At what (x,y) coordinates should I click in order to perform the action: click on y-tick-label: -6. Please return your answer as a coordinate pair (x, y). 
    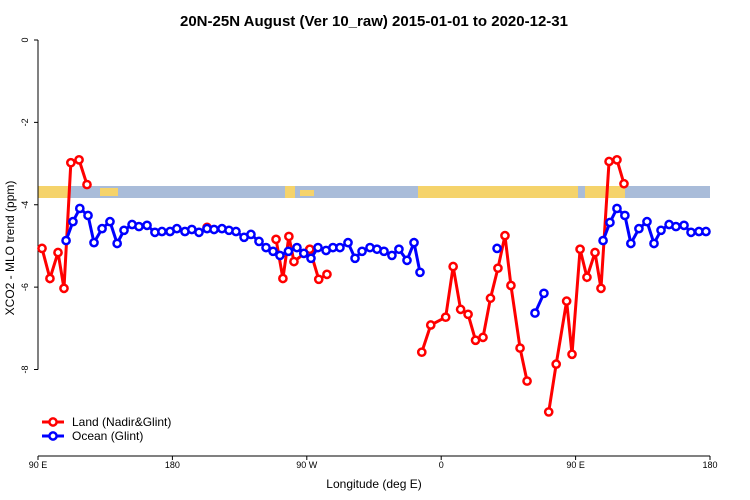
    Looking at the image, I should click on (25, 287).